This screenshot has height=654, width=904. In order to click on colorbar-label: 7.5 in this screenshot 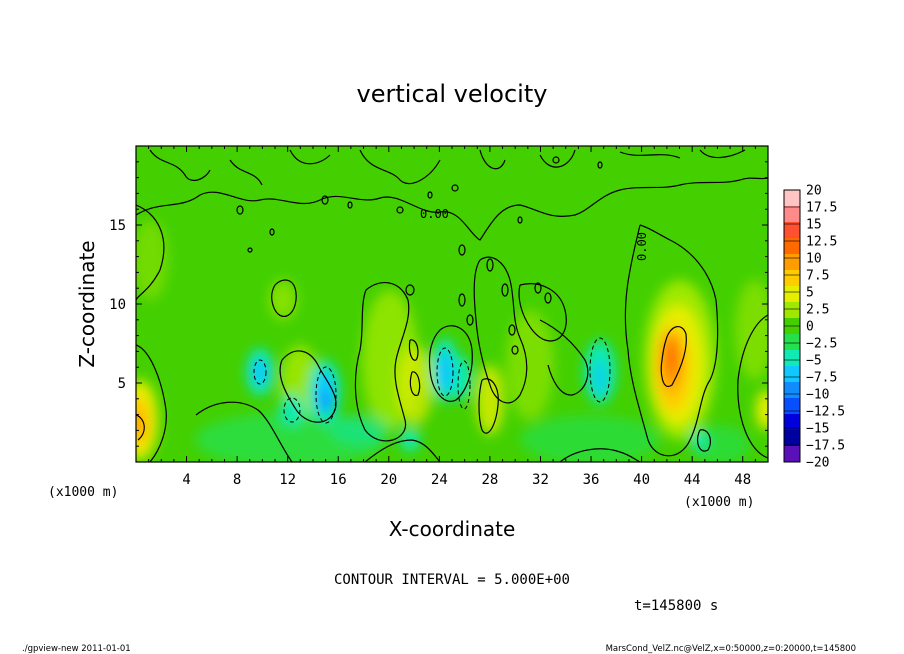, I will do `click(817, 276)`.